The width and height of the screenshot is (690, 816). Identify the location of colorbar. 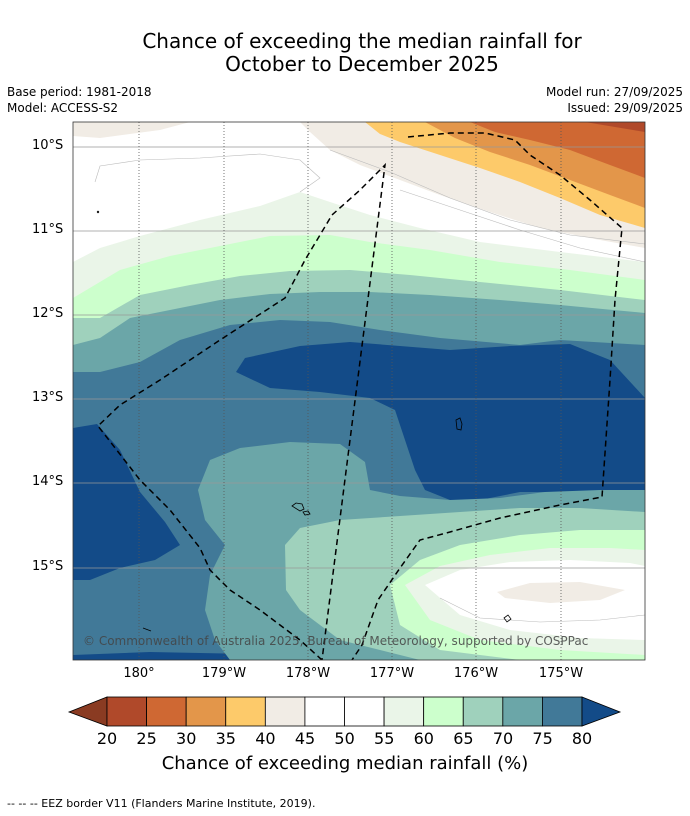
(344, 711).